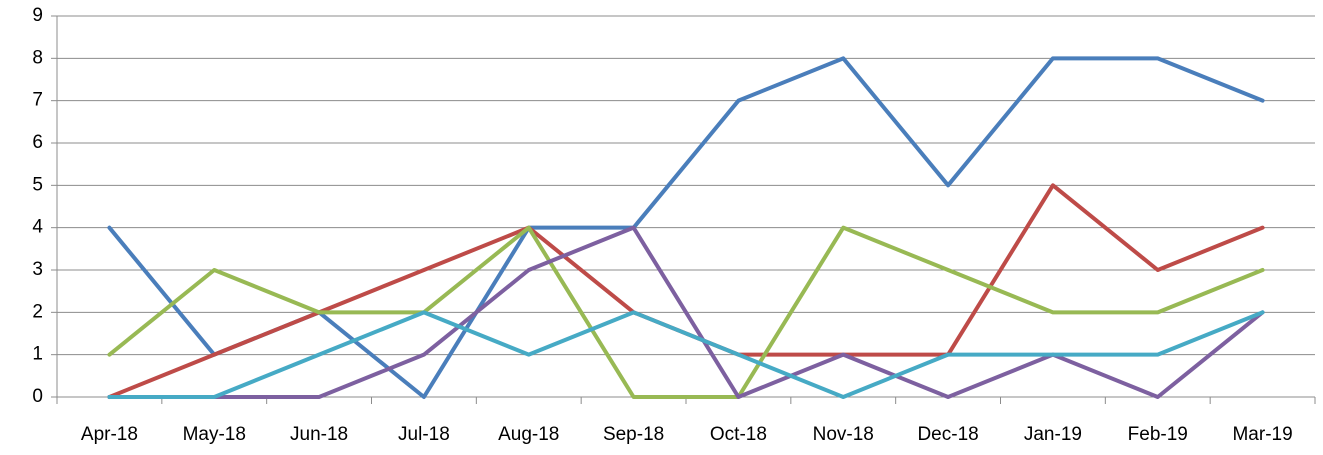 This screenshot has height=455, width=1323. What do you see at coordinates (37, 184) in the screenshot?
I see `y-tick-label: 5` at bounding box center [37, 184].